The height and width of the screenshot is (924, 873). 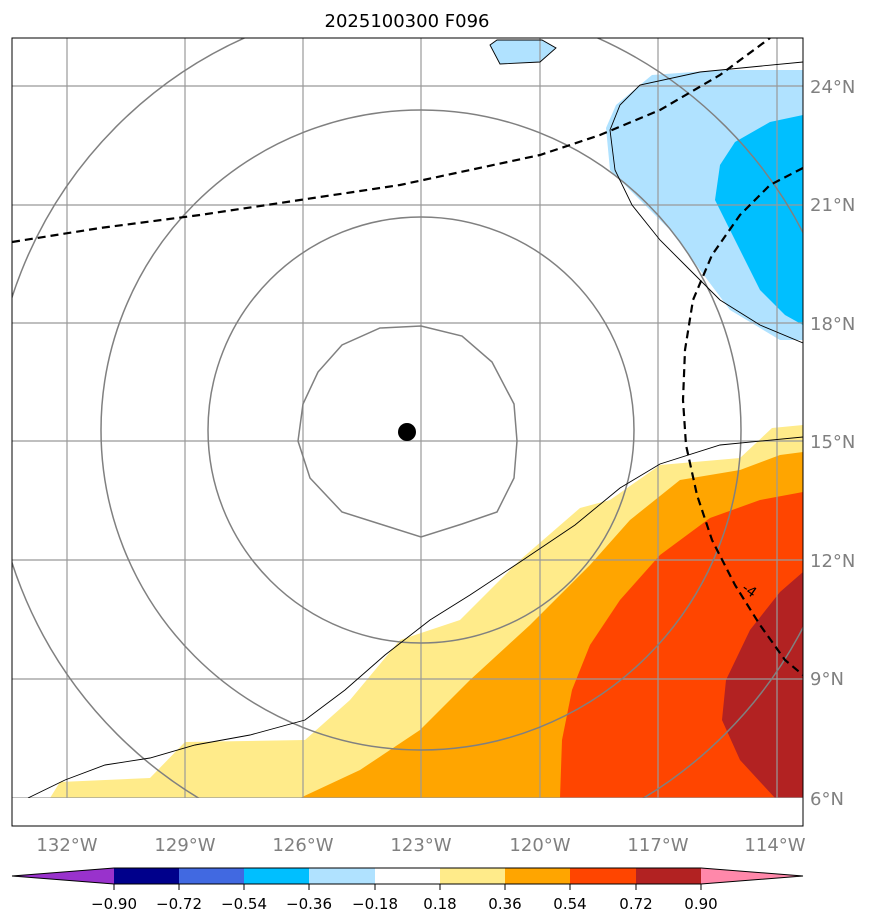 I want to click on lat-label: 24°N, so click(x=832, y=87).